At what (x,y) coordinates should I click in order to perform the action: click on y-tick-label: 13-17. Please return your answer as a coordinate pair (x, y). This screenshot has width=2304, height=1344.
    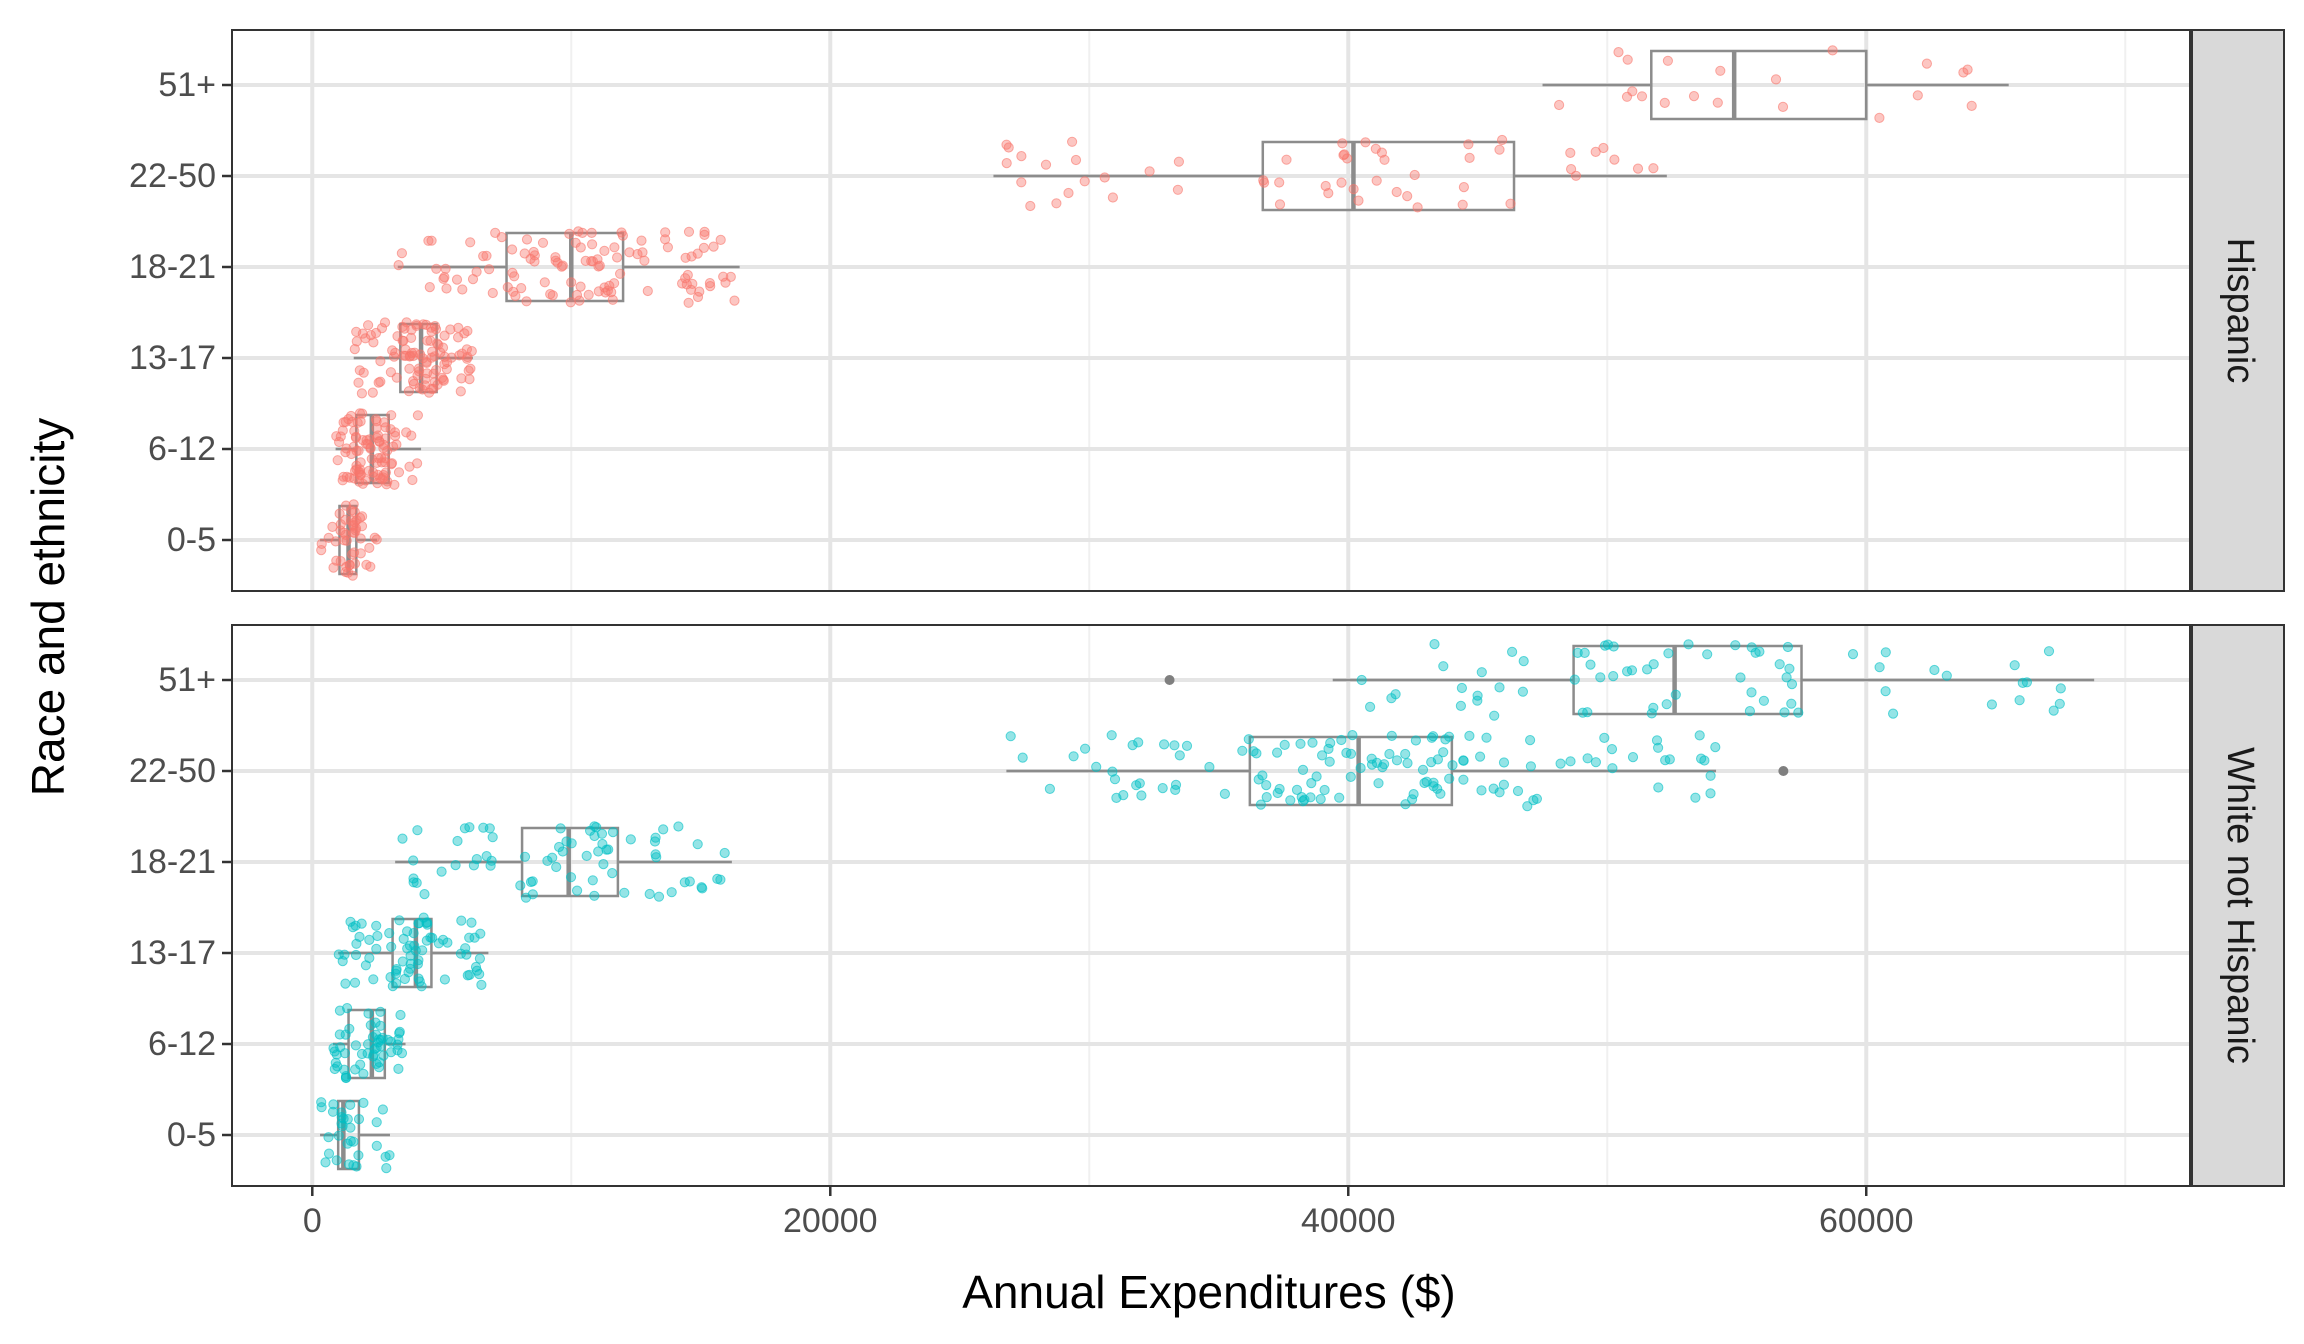
    Looking at the image, I should click on (172, 358).